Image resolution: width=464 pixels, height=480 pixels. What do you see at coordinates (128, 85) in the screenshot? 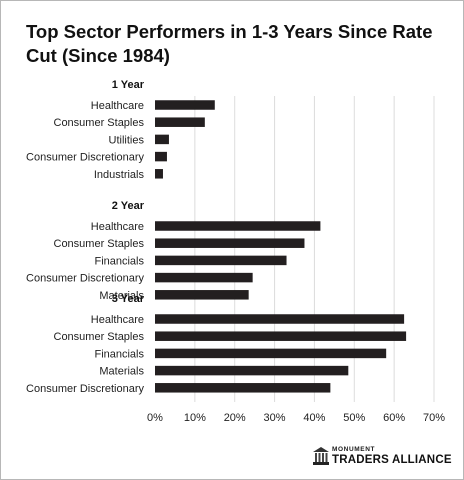
I see `group-heading: 1 Year` at bounding box center [128, 85].